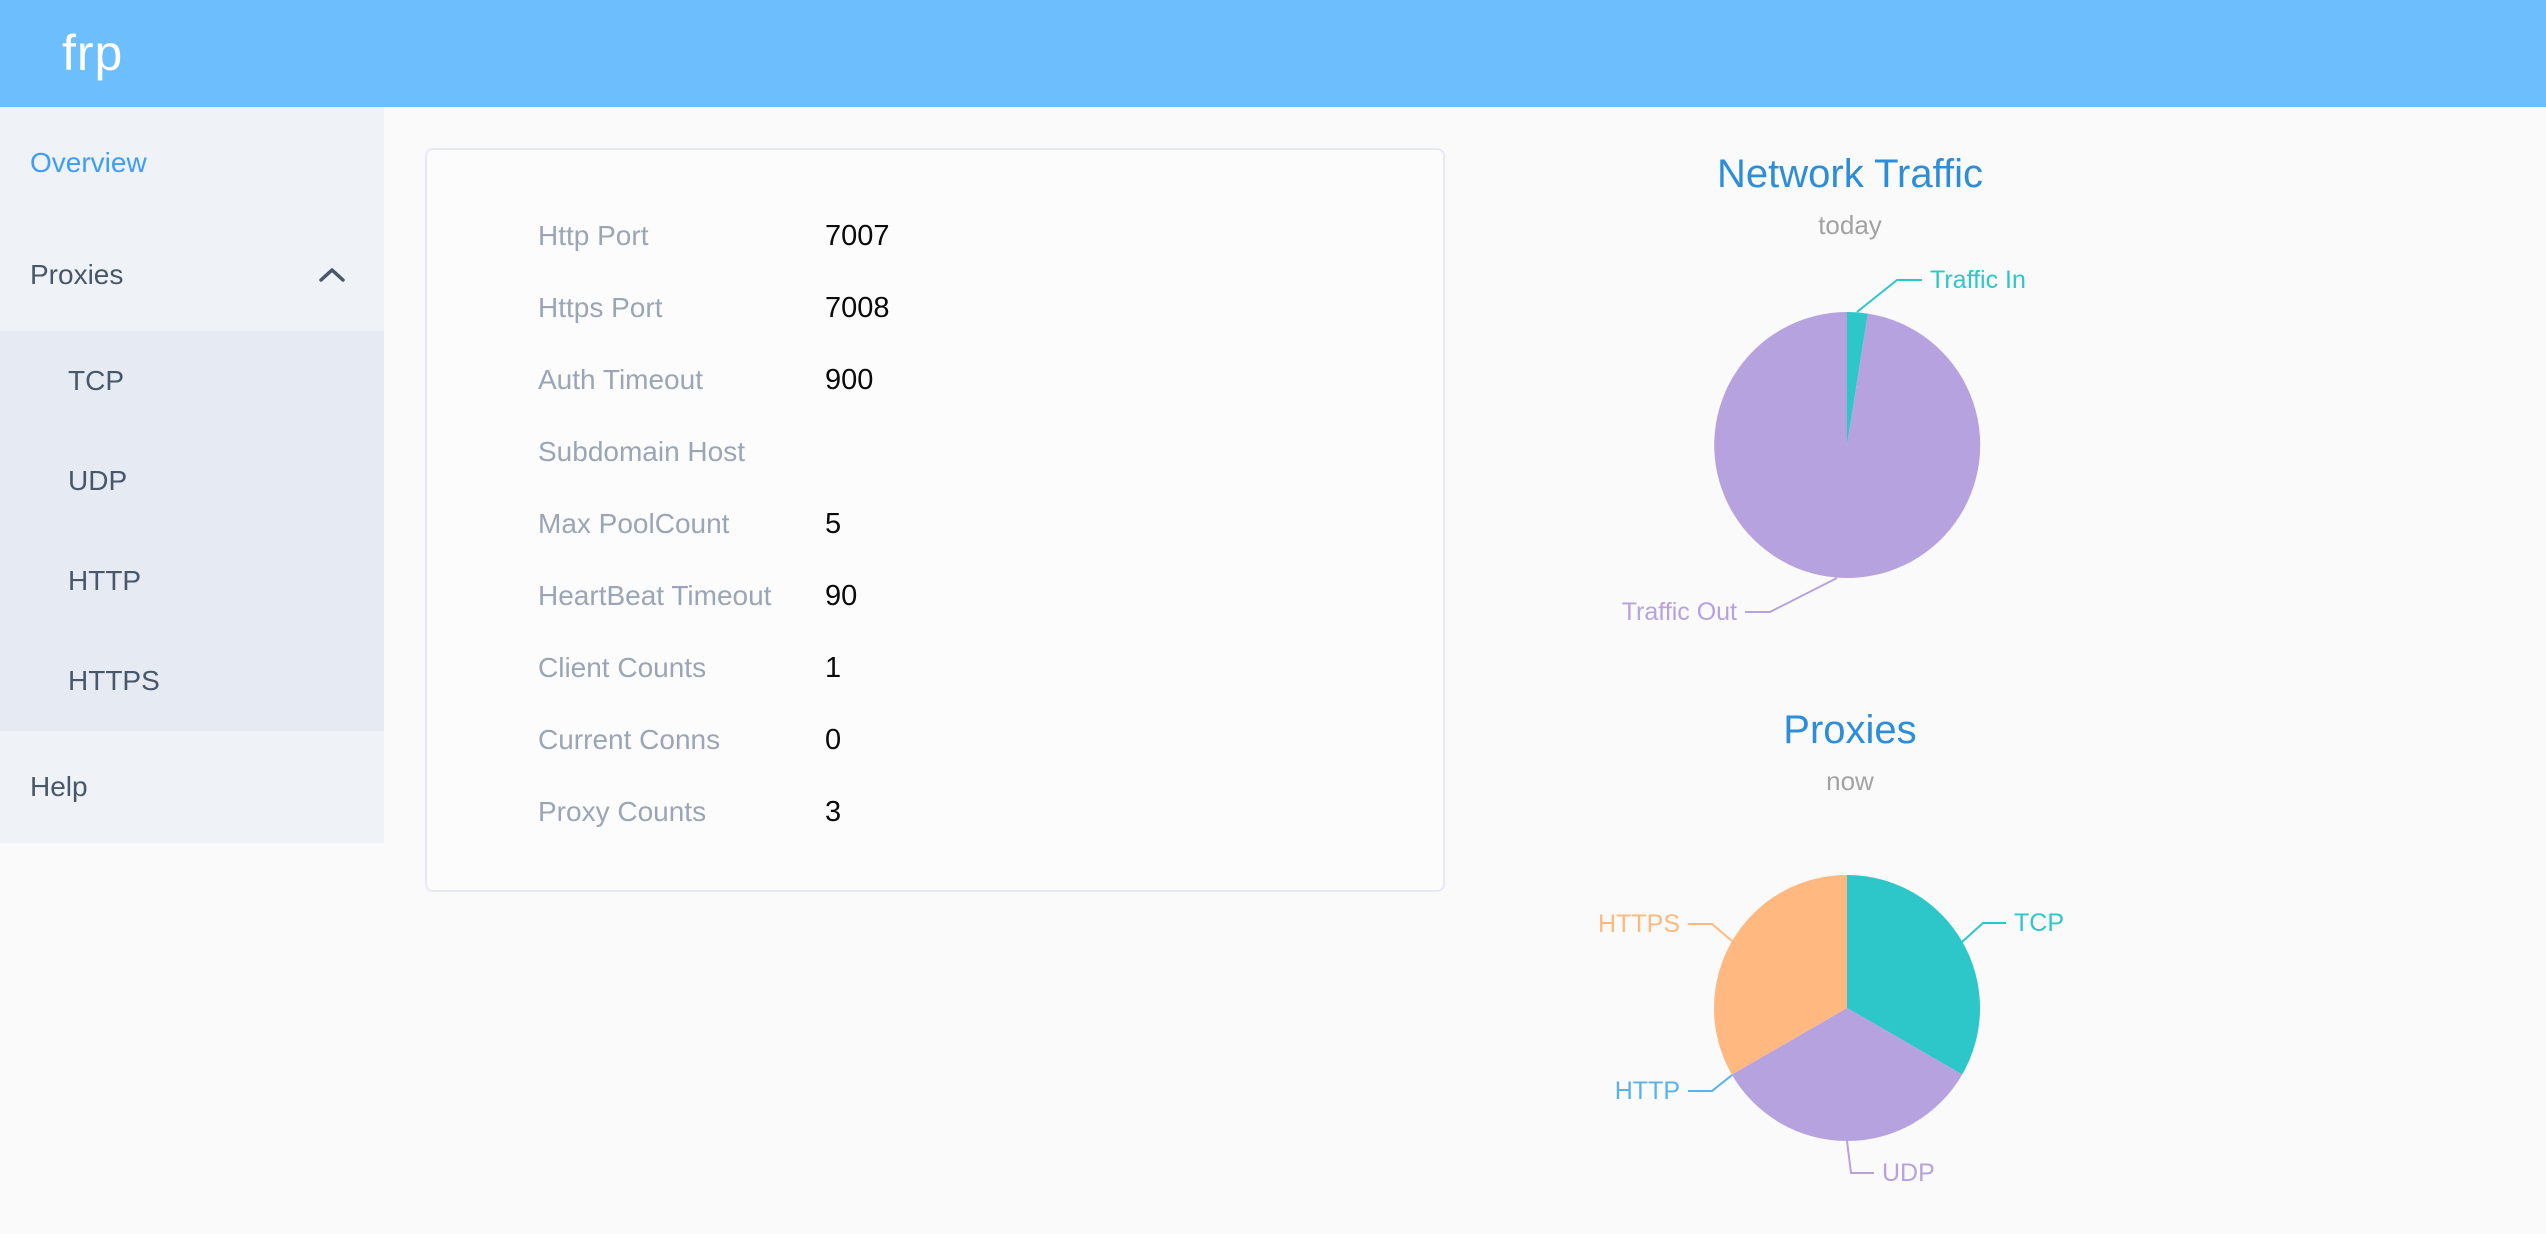 The height and width of the screenshot is (1234, 2546). Describe the element at coordinates (1850, 730) in the screenshot. I see `proxies-chart-title: Proxies` at that location.